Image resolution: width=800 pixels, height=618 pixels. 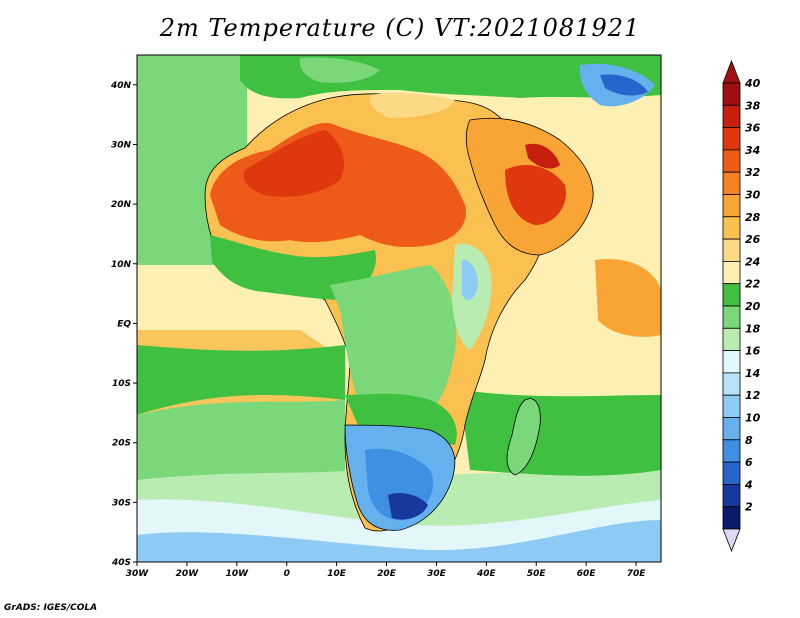 What do you see at coordinates (753, 128) in the screenshot?
I see `colorbar-label: 36` at bounding box center [753, 128].